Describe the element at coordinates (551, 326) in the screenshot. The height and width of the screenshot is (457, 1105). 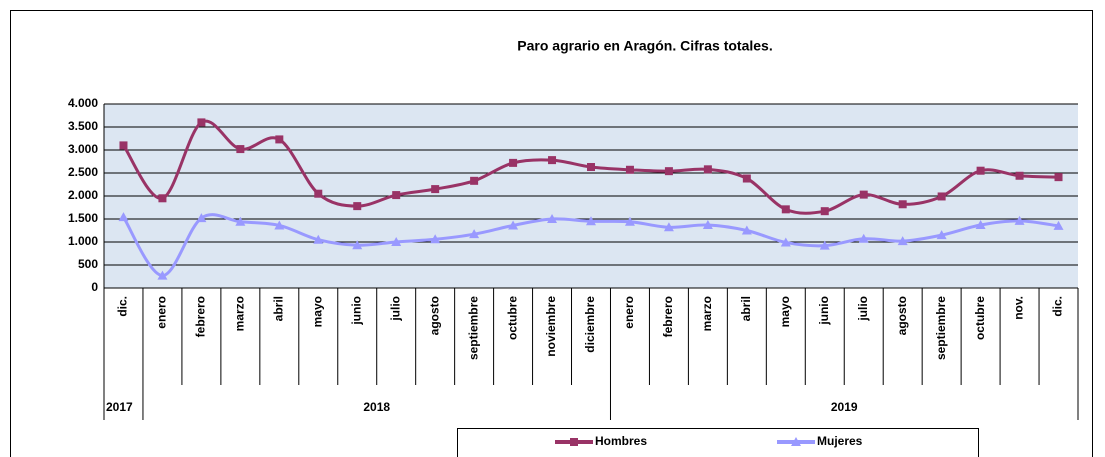
I see `x-tick-label: noviembre` at that location.